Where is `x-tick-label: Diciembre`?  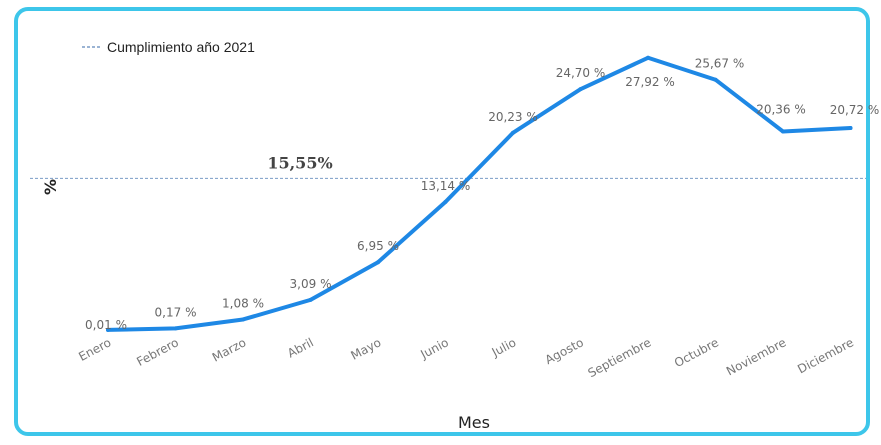 x-tick-label: Diciembre is located at coordinates (825, 355).